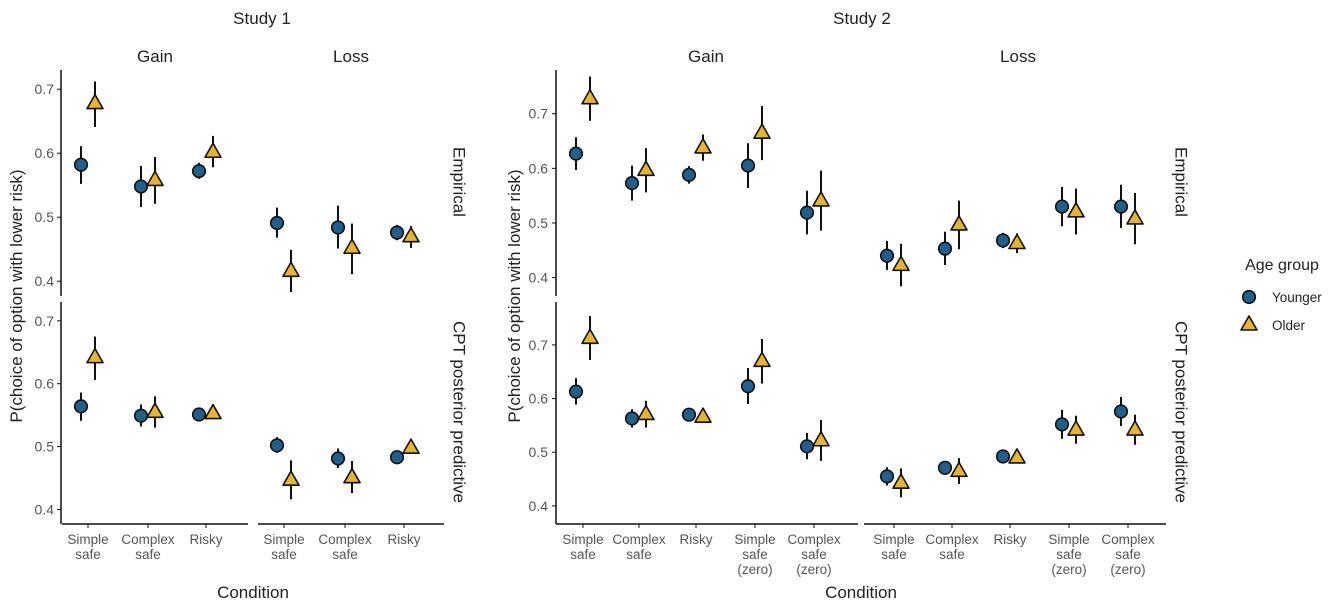  I want to click on study-title: Study 2, so click(862, 18).